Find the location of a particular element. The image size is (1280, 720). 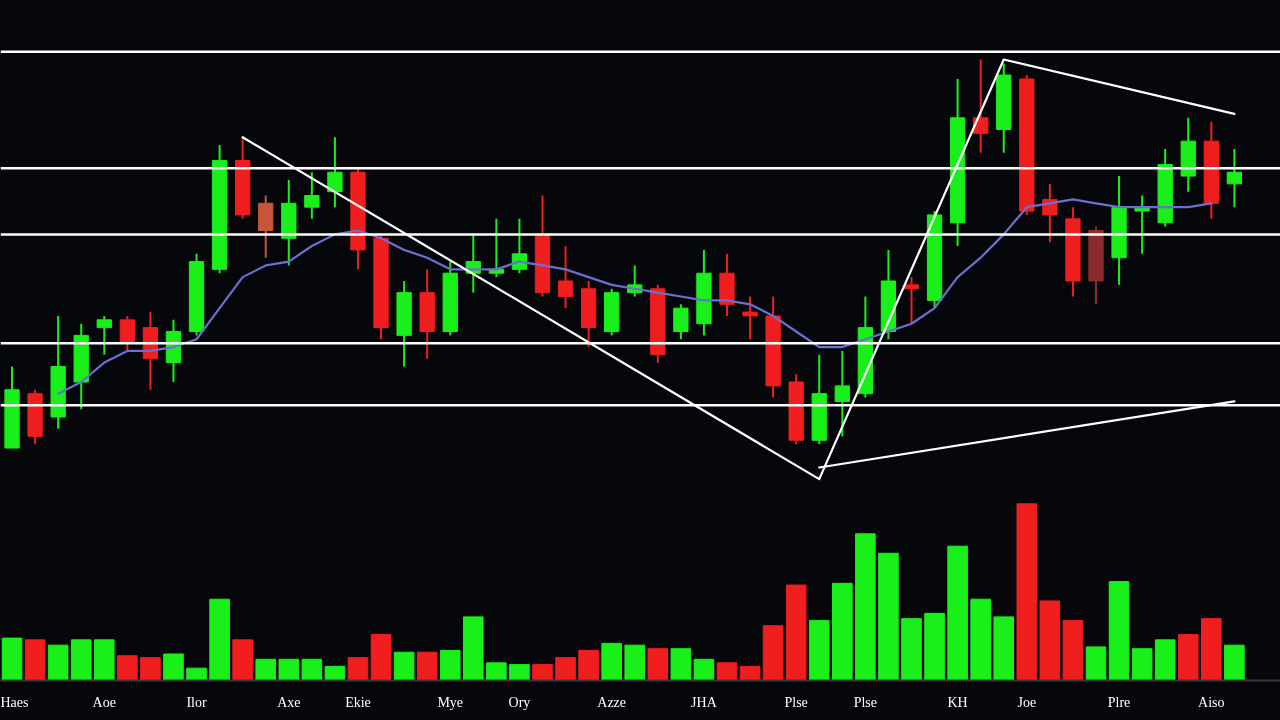

x-tick-label: Joe is located at coordinates (1027, 702).